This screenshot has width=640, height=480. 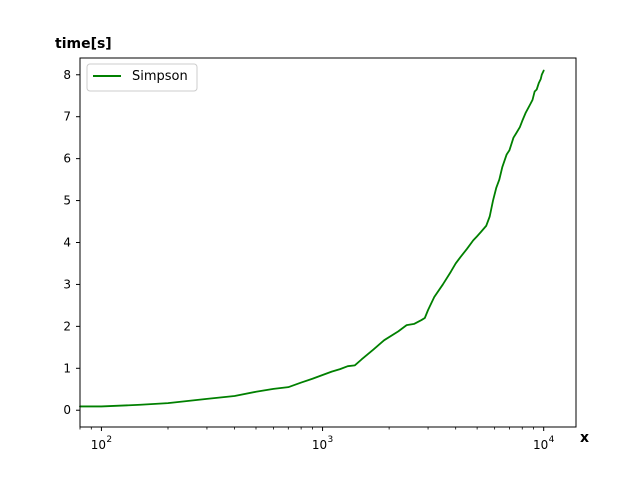 What do you see at coordinates (67, 326) in the screenshot?
I see `y-tick-label: 2` at bounding box center [67, 326].